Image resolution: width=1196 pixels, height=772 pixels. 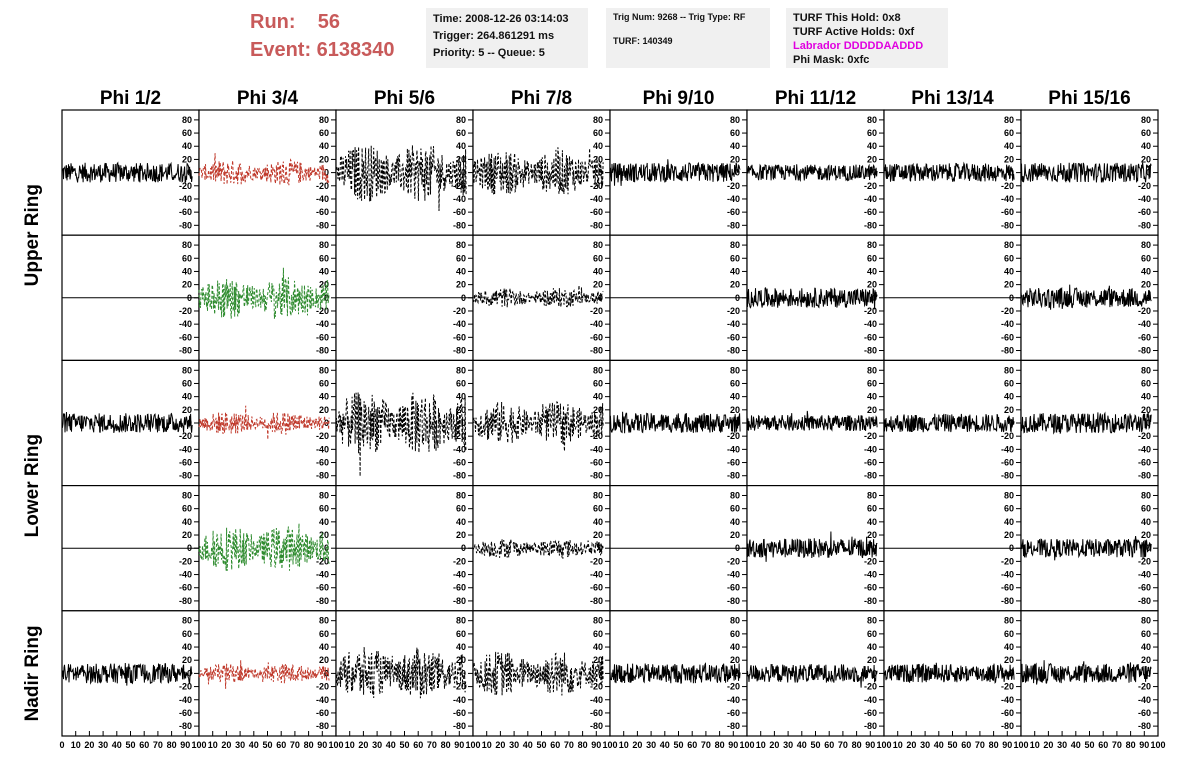 I want to click on x-tick-label: 50, so click(x=541, y=745).